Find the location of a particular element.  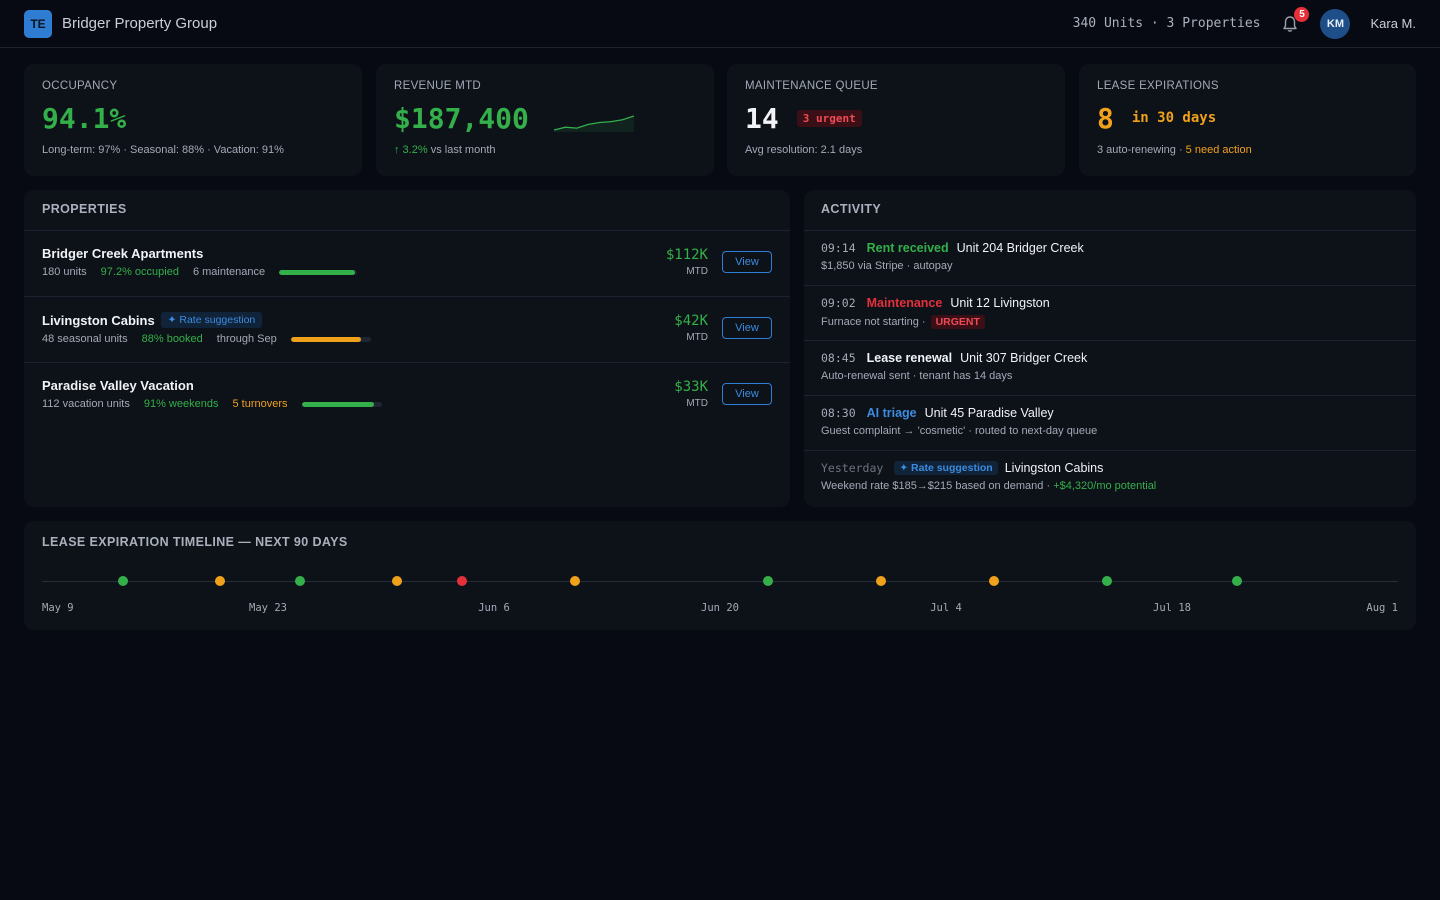

lease-expirations-label: LEASE EXPIRATIONS is located at coordinates (1158, 86).